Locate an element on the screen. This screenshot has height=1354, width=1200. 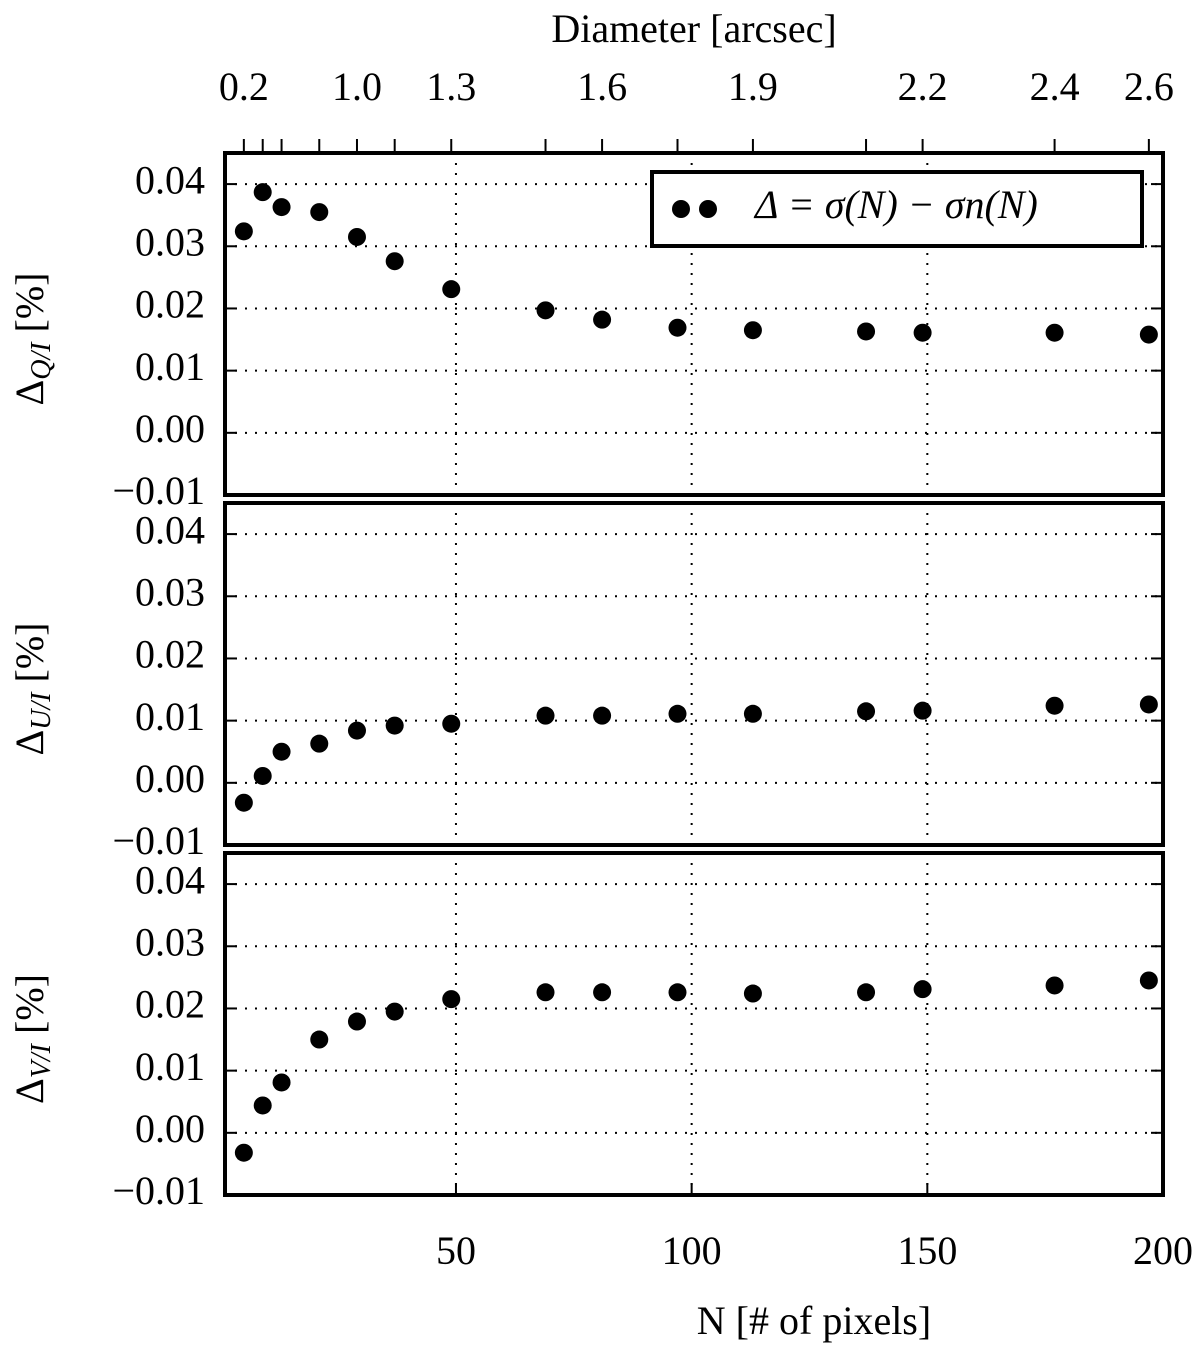
y-axis-label: ΔQ/I [%] is located at coordinates (32, 338).